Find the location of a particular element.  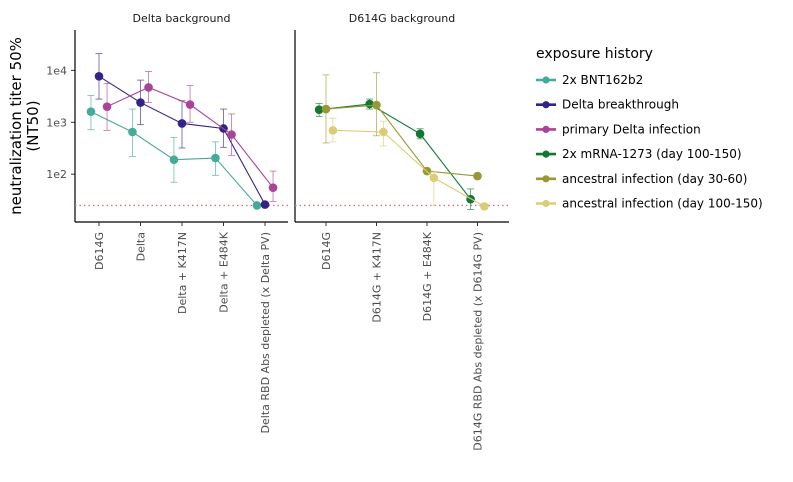

legend-label-4: ancestral infection (day 30-60) is located at coordinates (654, 179).